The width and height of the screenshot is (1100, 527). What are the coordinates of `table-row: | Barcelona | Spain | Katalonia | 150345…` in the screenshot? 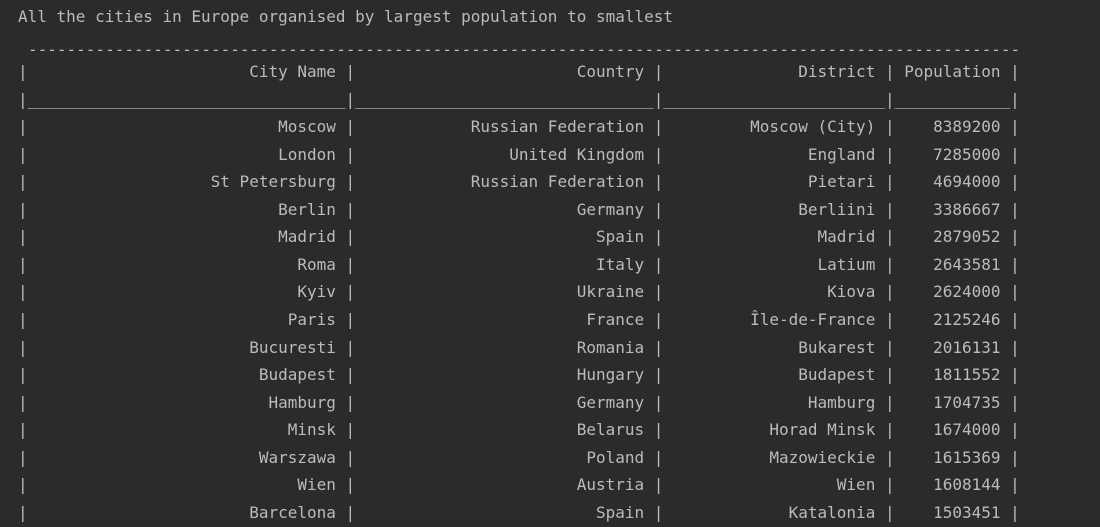 It's located at (519, 512).